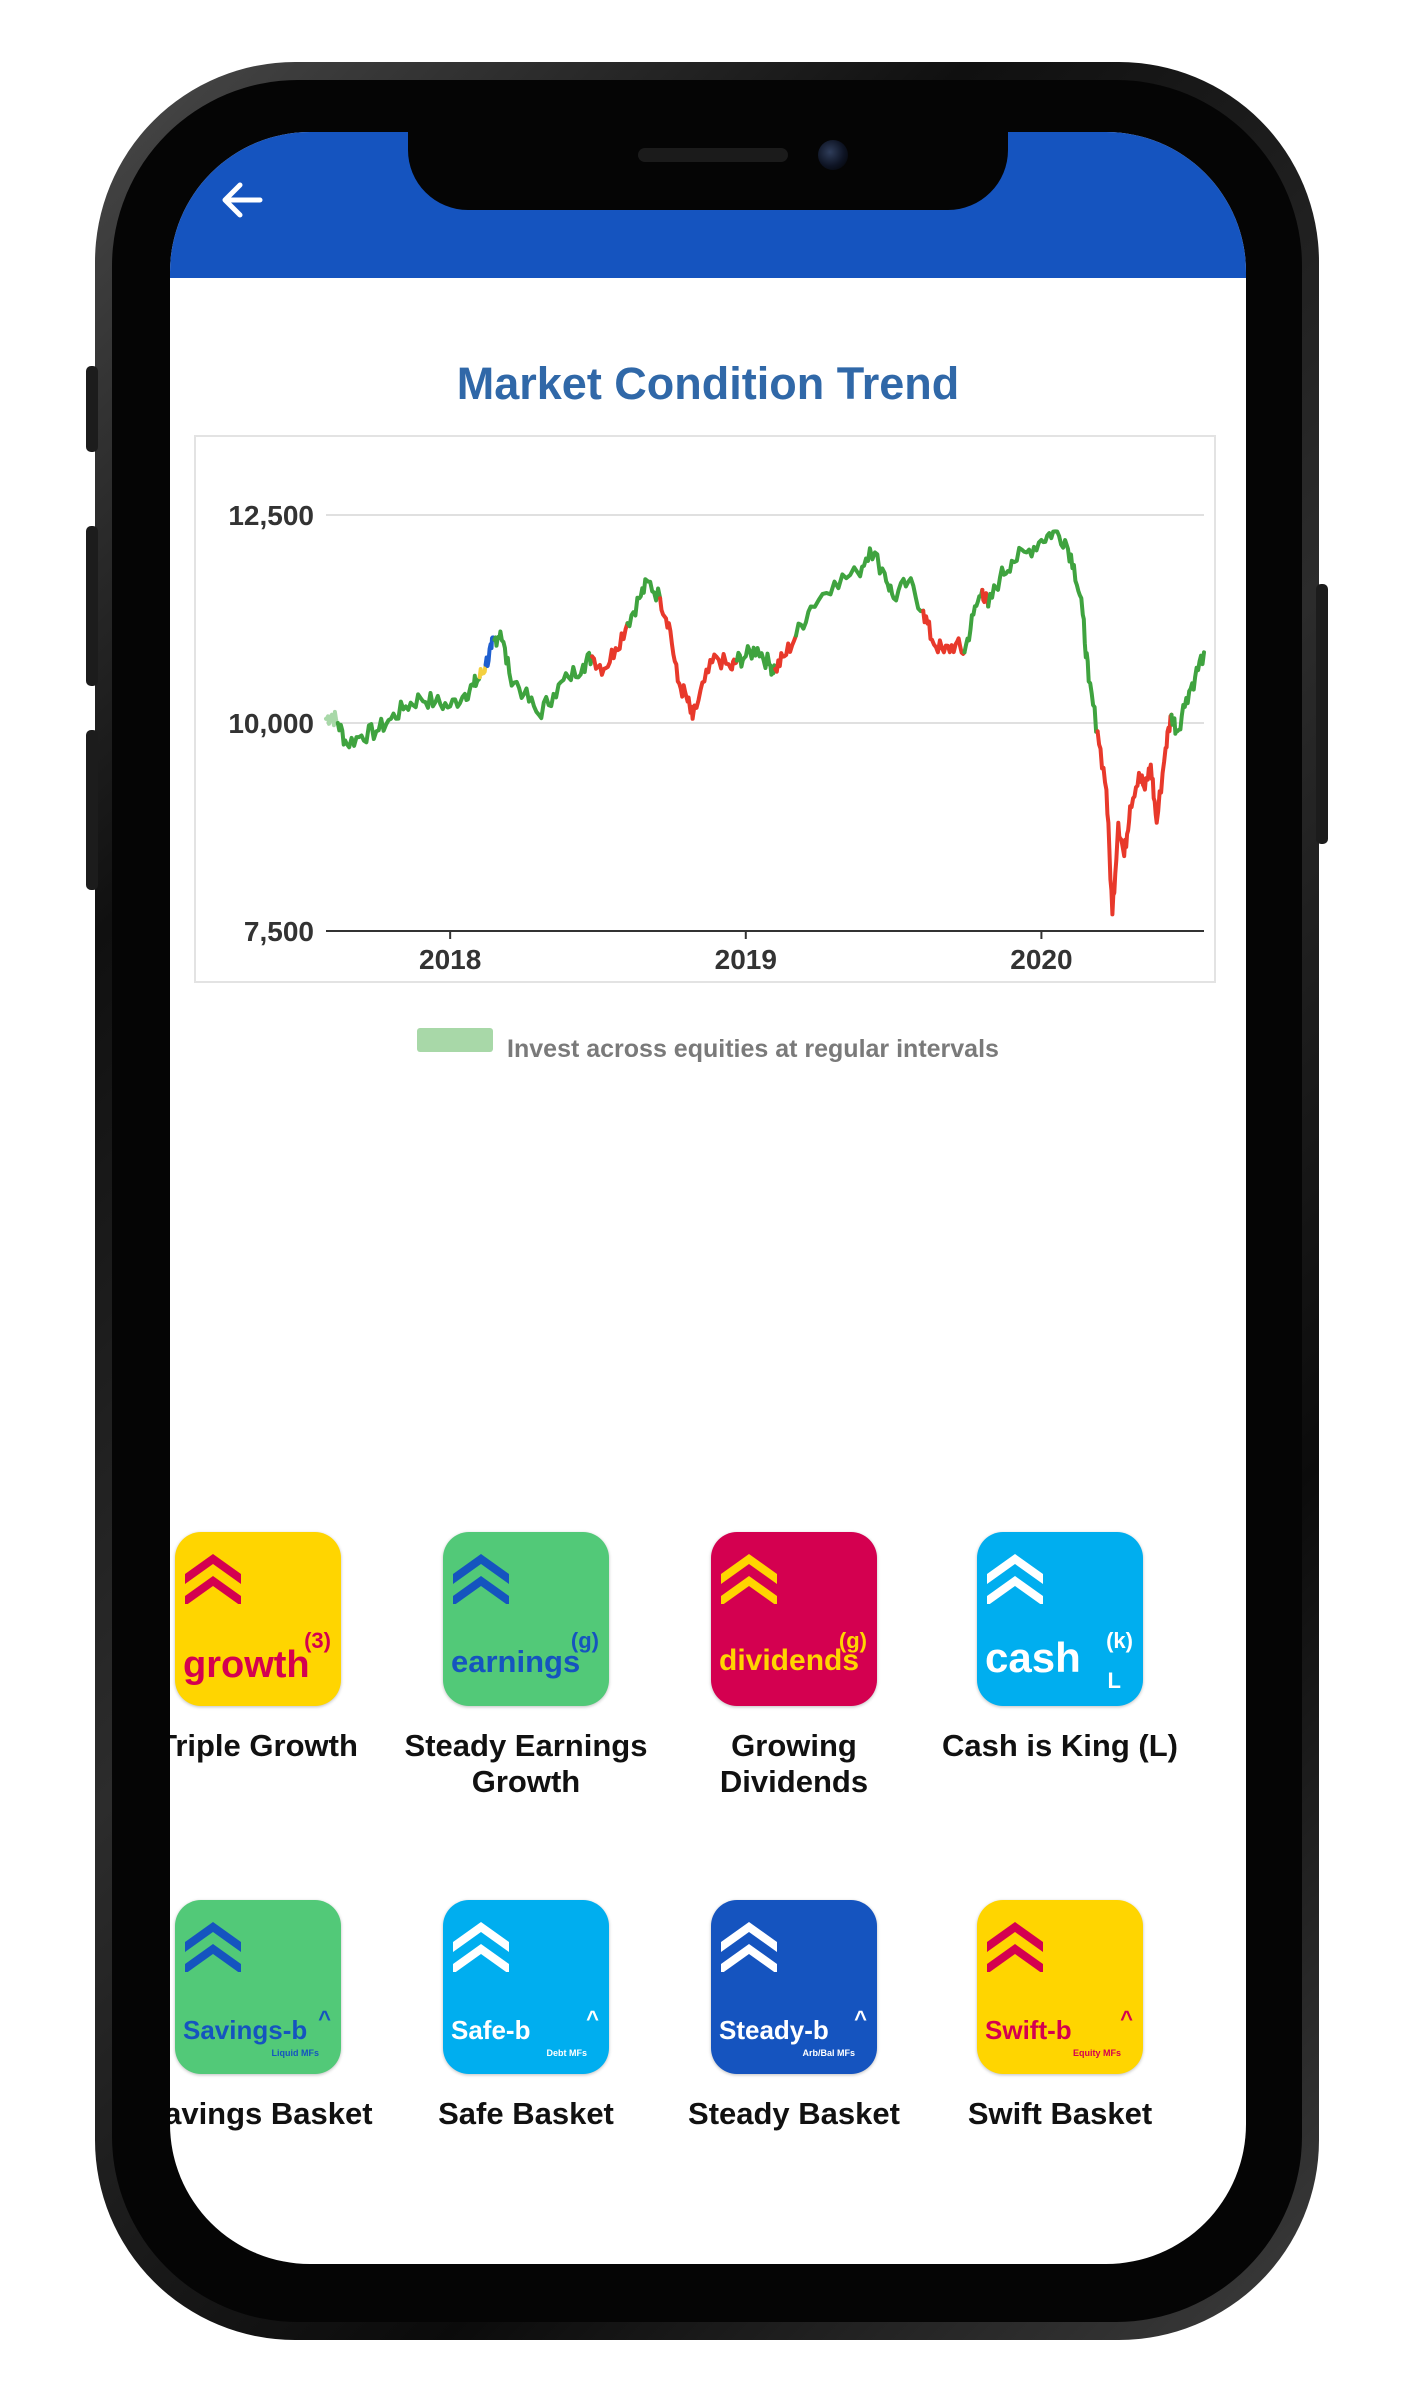 The width and height of the screenshot is (1419, 2397). I want to click on arrow-left-icon, so click(242, 200).